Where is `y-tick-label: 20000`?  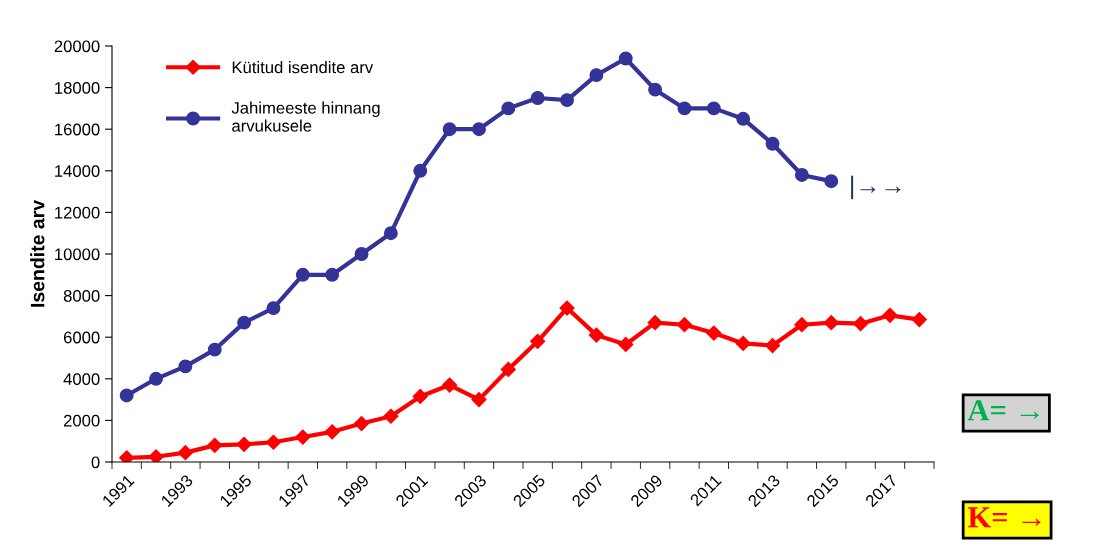 y-tick-label: 20000 is located at coordinates (77, 46).